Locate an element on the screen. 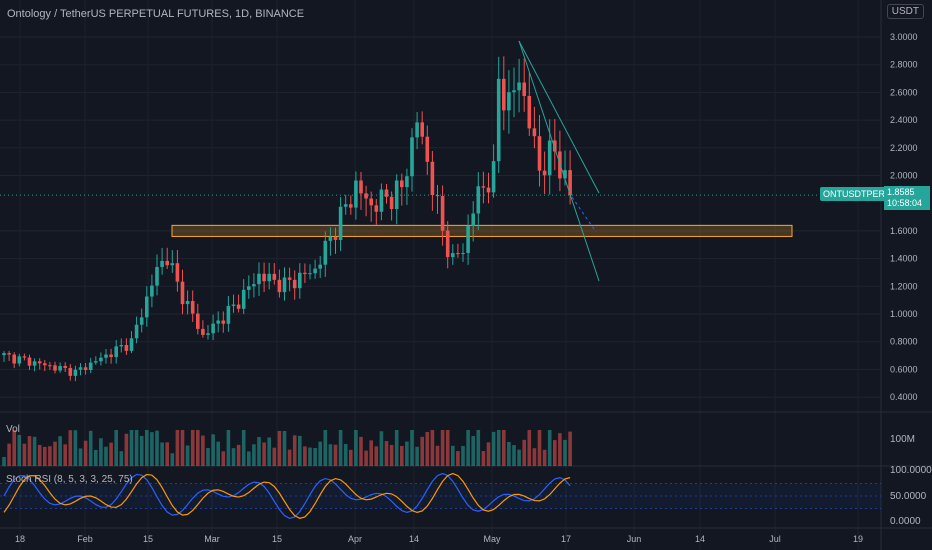  stoch-tick-50: 50.0000 is located at coordinates (908, 496).